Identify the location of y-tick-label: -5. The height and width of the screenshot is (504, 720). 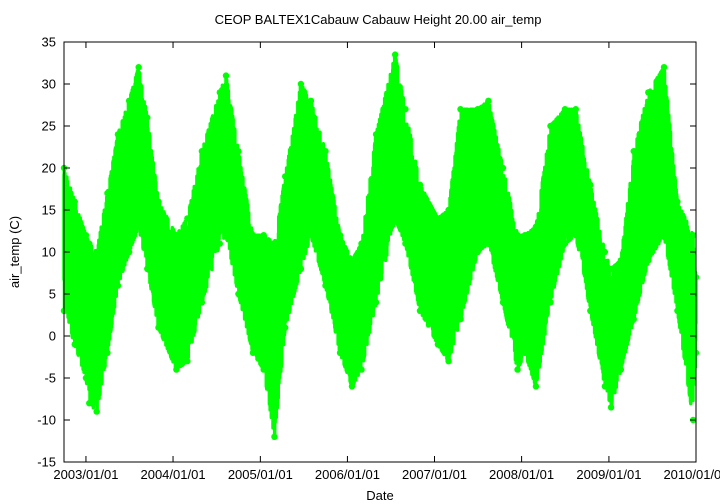
(50, 378).